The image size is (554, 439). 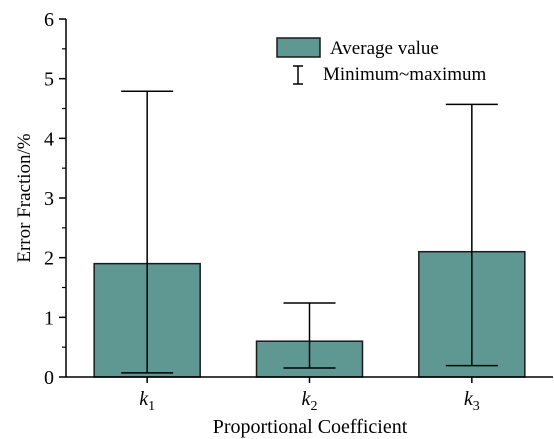 What do you see at coordinates (49, 259) in the screenshot?
I see `y-tick-label-2: 2` at bounding box center [49, 259].